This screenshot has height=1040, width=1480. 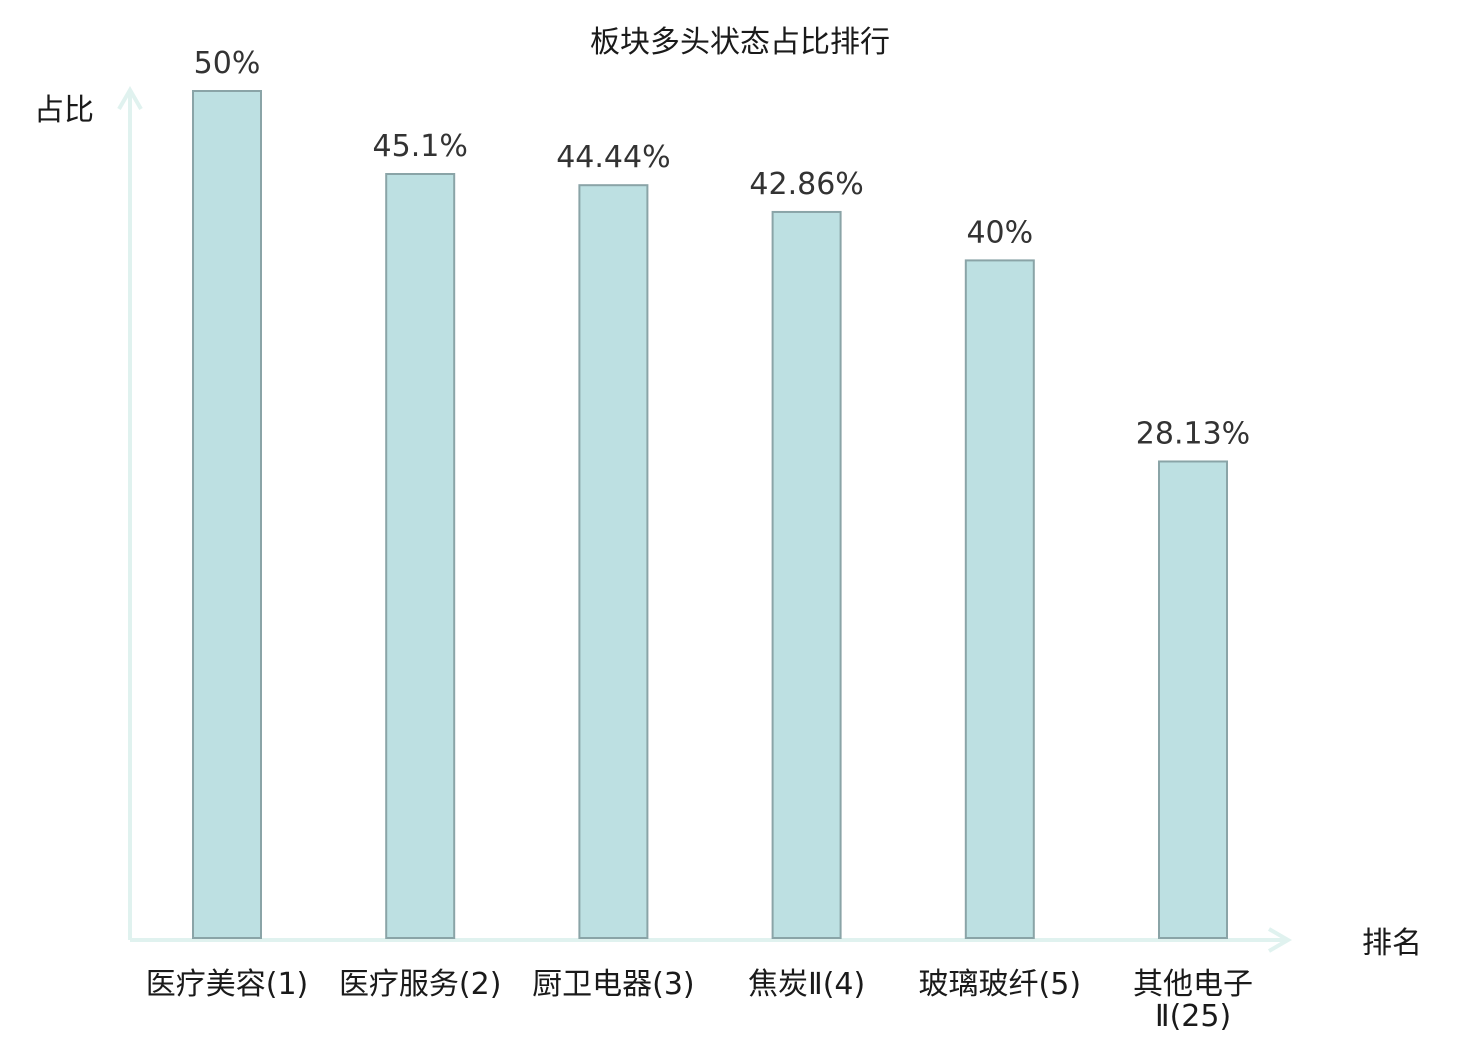 What do you see at coordinates (64, 110) in the screenshot?
I see `y-axis-label: 占比` at bounding box center [64, 110].